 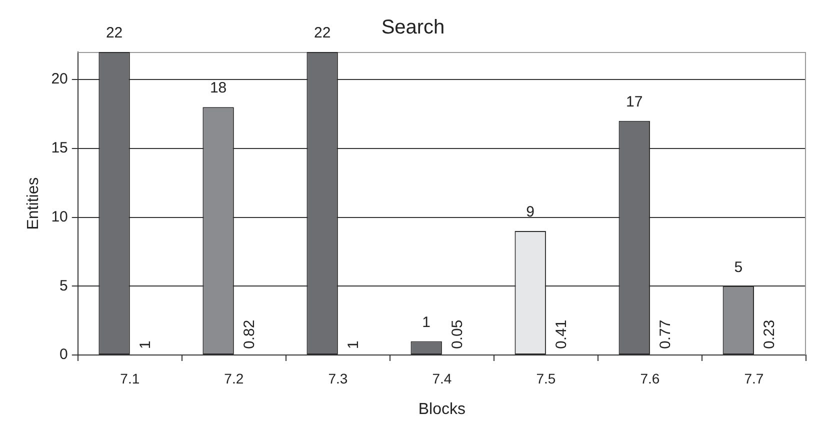 What do you see at coordinates (754, 378) in the screenshot?
I see `x-tick-label: 7.7` at bounding box center [754, 378].